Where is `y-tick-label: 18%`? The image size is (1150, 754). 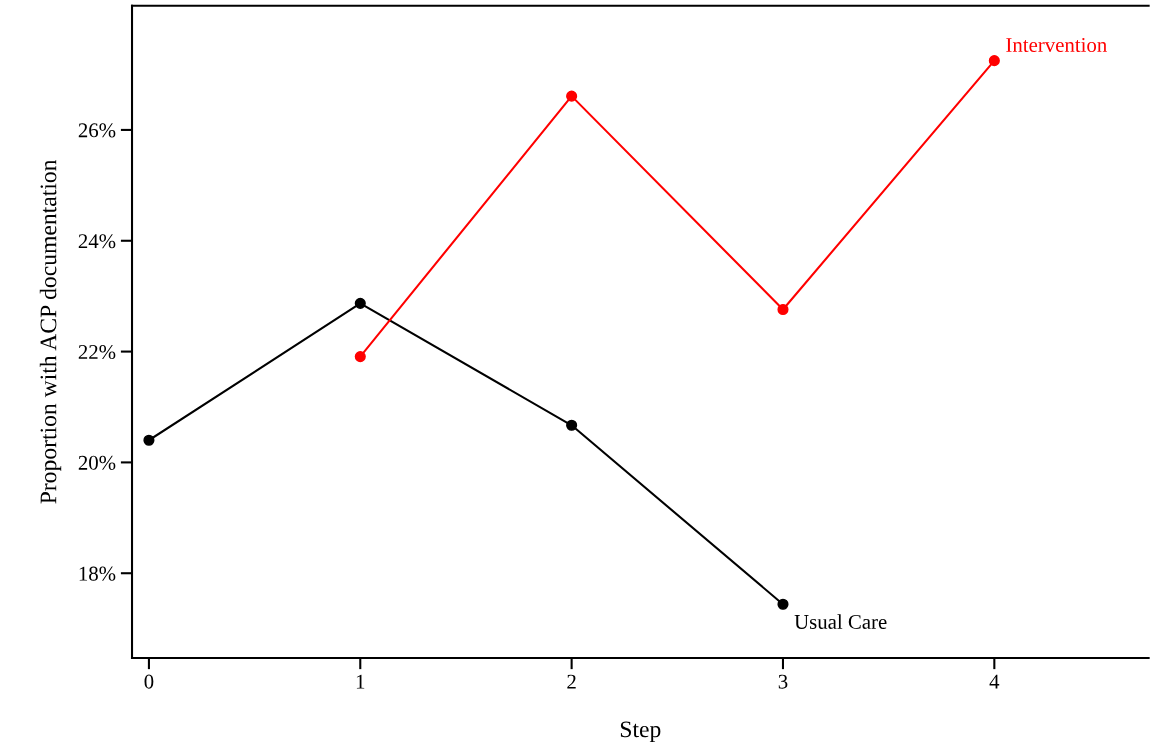 y-tick-label: 18% is located at coordinates (97, 573).